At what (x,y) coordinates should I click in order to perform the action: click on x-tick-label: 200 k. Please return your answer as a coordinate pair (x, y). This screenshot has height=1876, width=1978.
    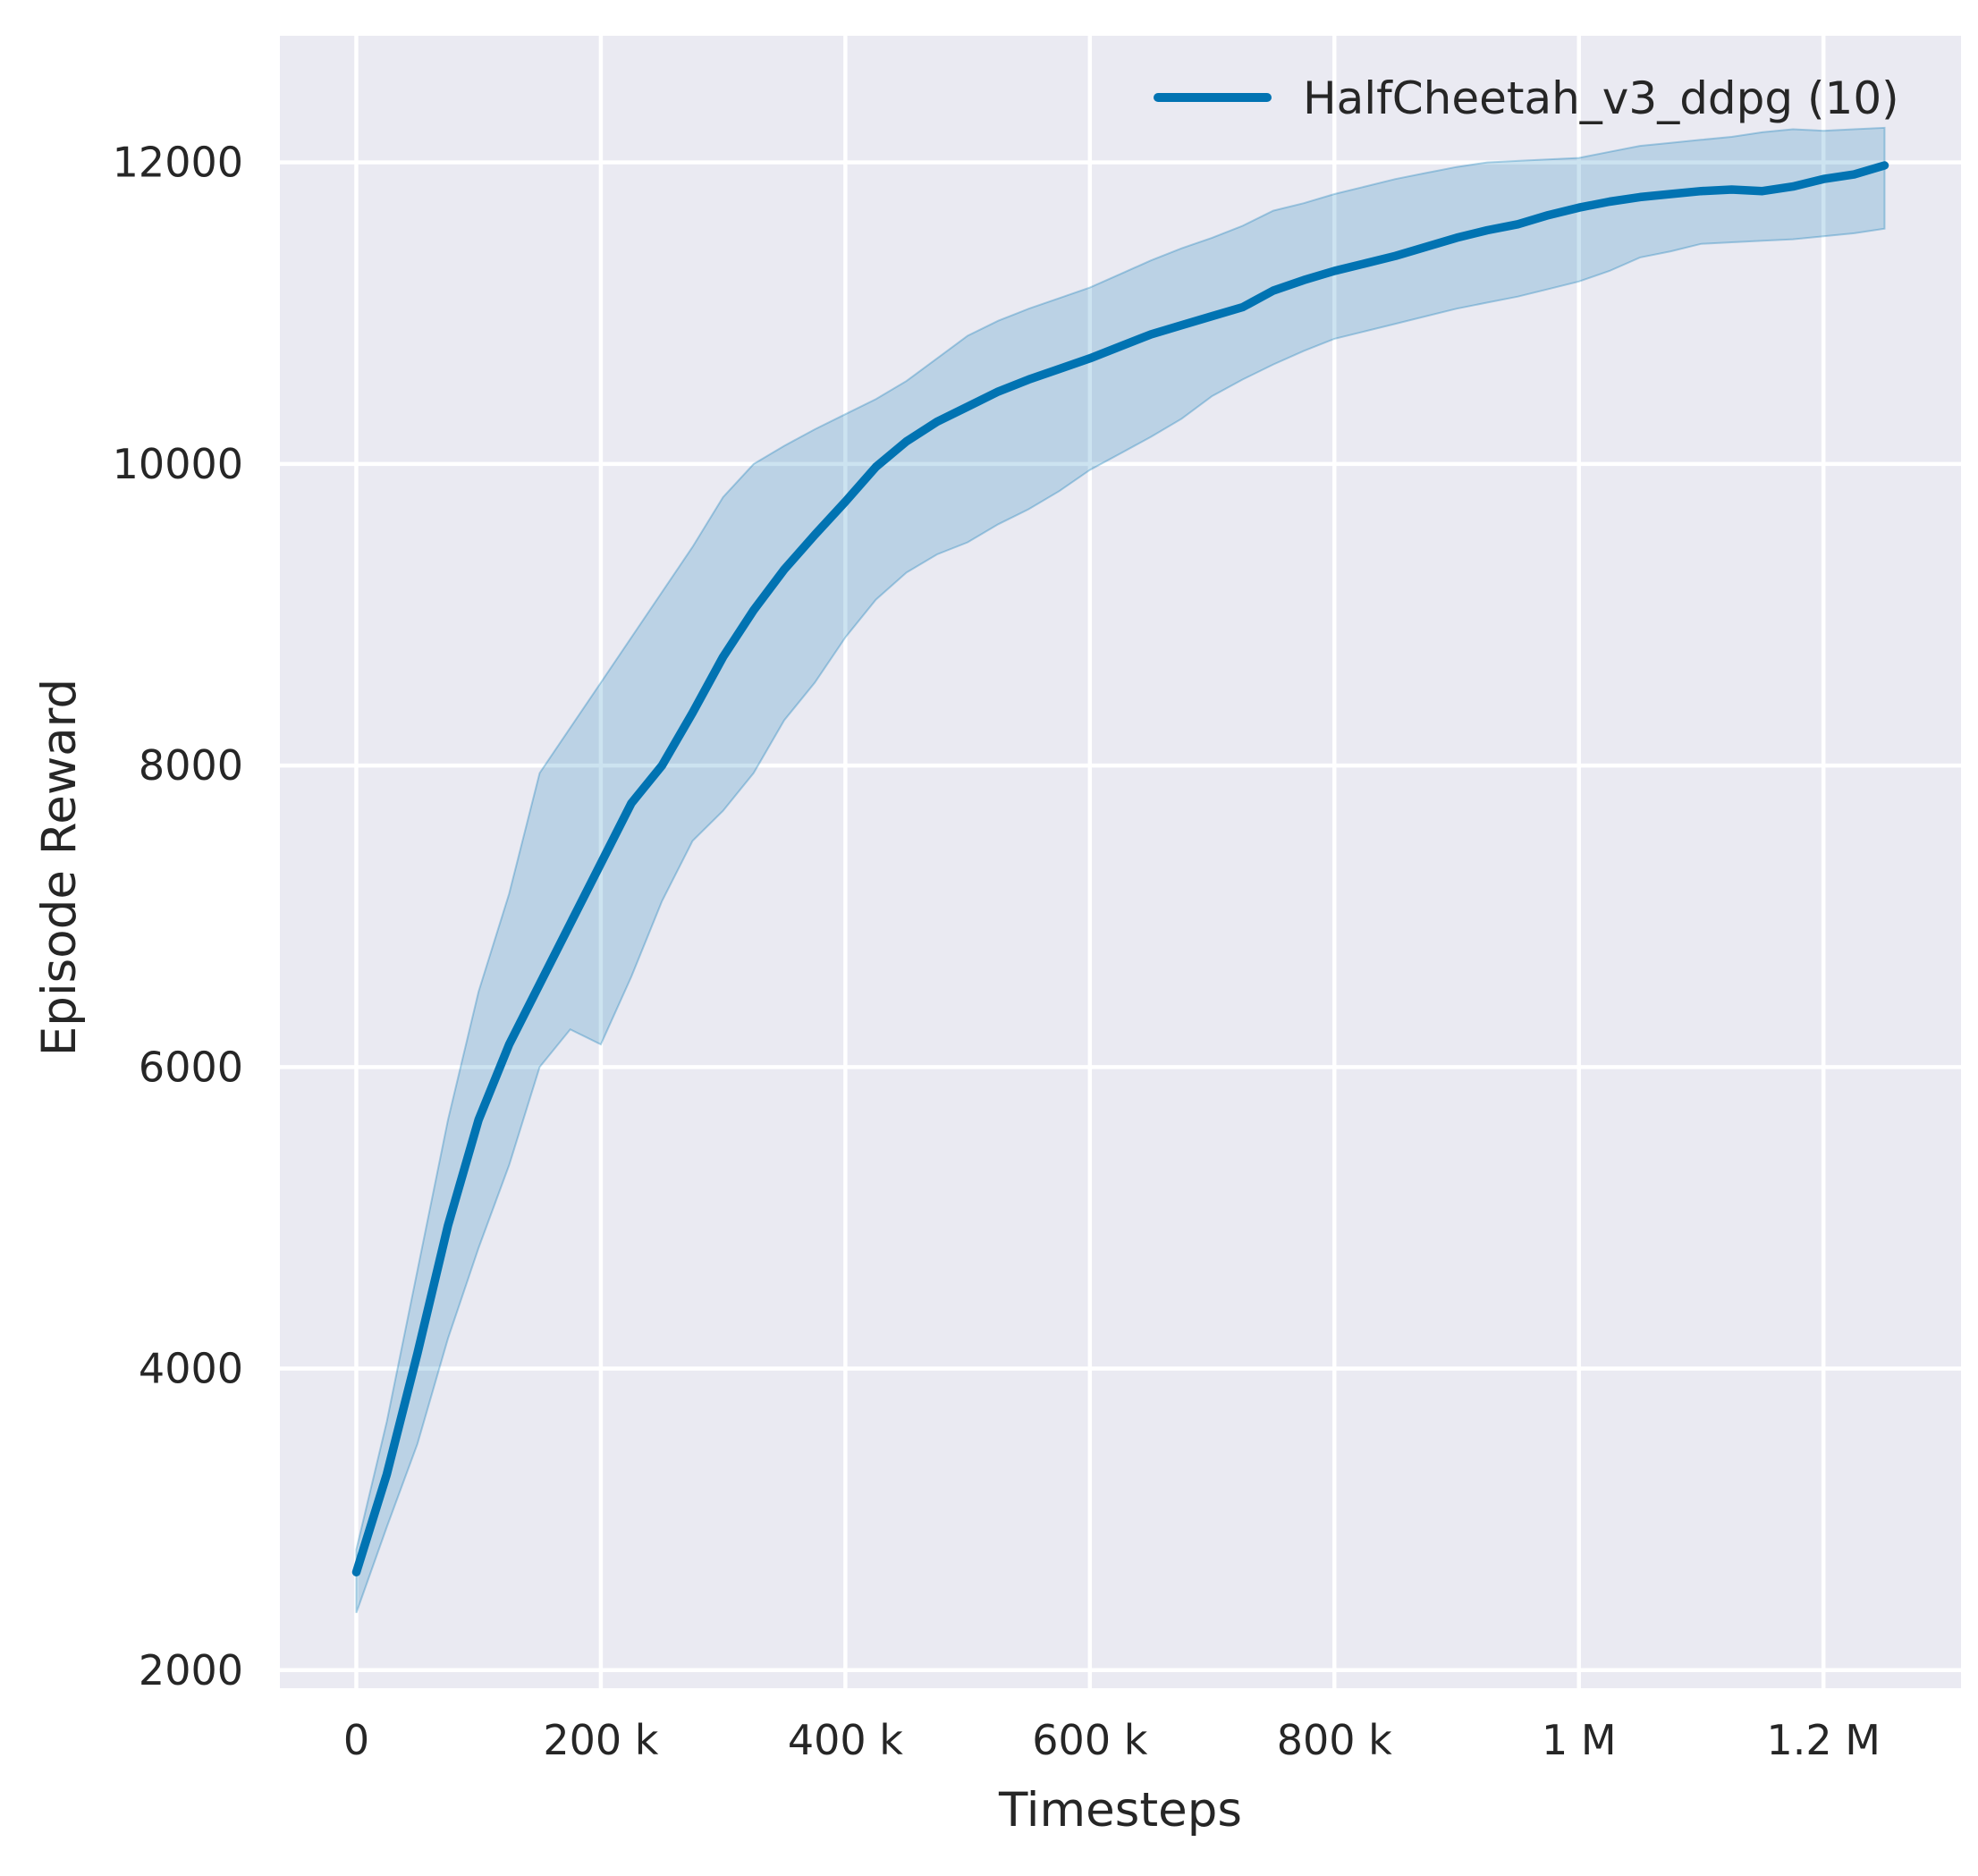
    Looking at the image, I should click on (600, 1740).